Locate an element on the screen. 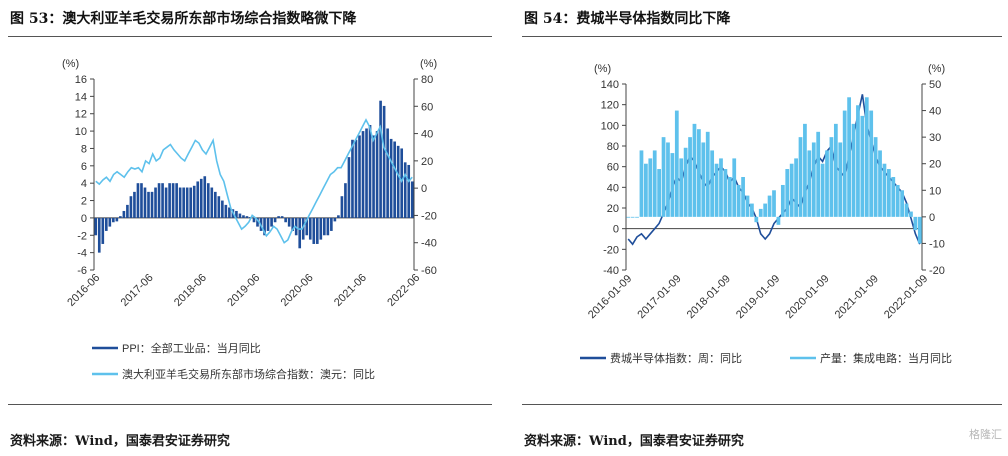  x-tick-label: 2020-06 is located at coordinates (297, 290).